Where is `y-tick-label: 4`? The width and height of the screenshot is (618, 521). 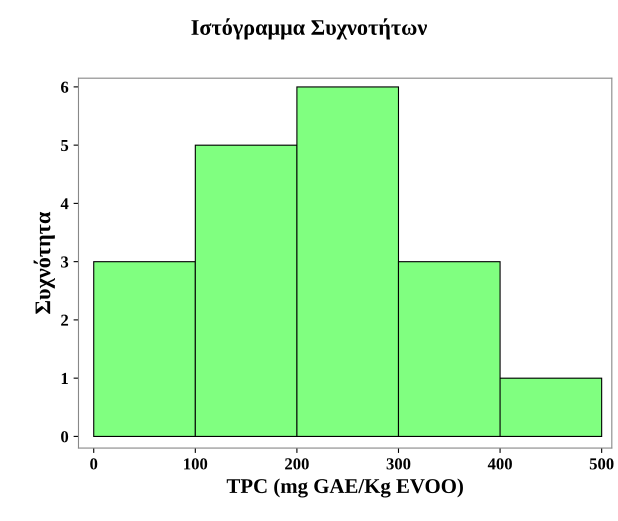 y-tick-label: 4 is located at coordinates (64, 204).